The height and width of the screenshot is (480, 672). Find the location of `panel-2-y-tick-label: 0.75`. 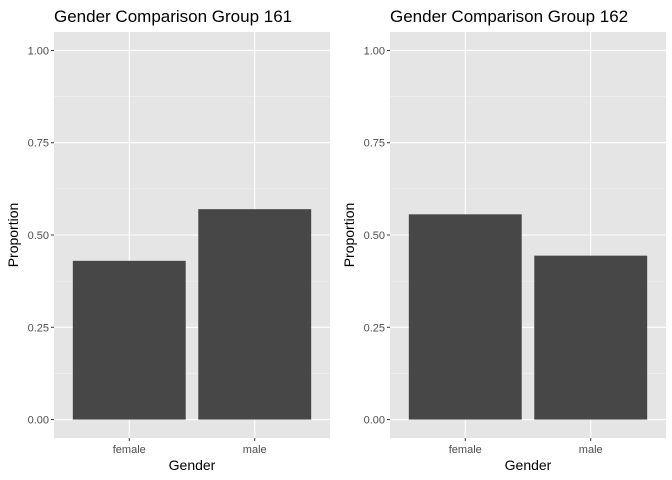

panel-2-y-tick-label: 0.75 is located at coordinates (374, 144).